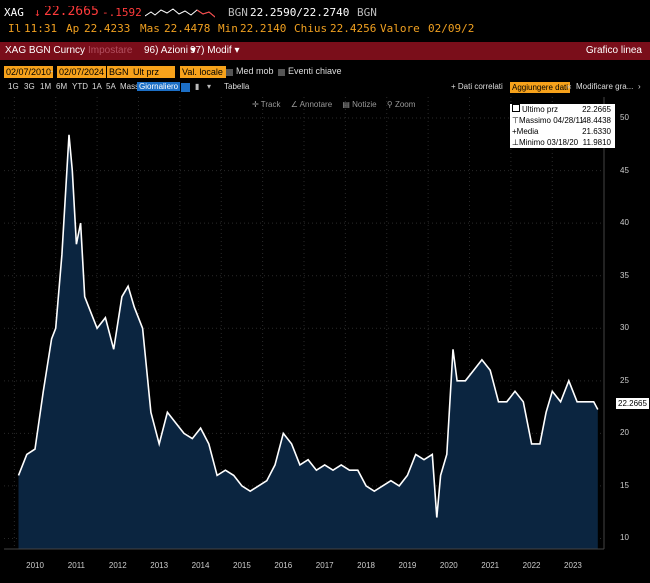  What do you see at coordinates (548, 142) in the screenshot?
I see `legend-low-label: Minimo 03/18/20` at bounding box center [548, 142].